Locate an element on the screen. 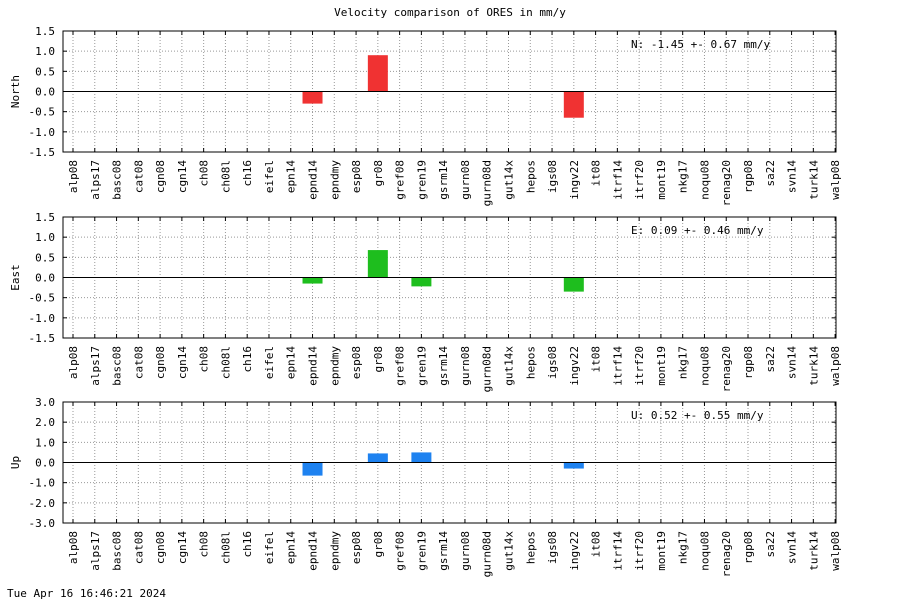 This screenshot has width=900, height=600. chart-title: Velocity comparison of ORES in mm/y is located at coordinates (450, 12).